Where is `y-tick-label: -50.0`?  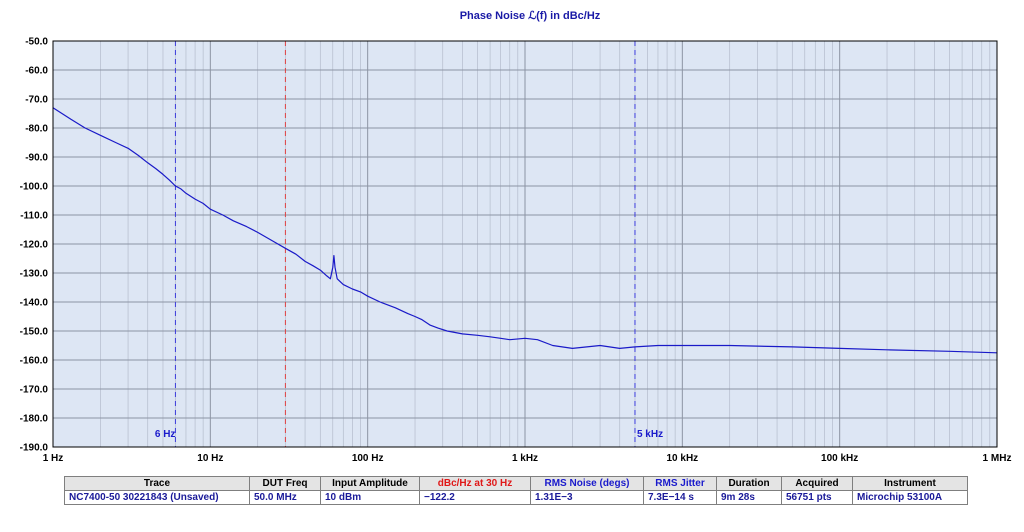 y-tick-label: -50.0 is located at coordinates (36, 42).